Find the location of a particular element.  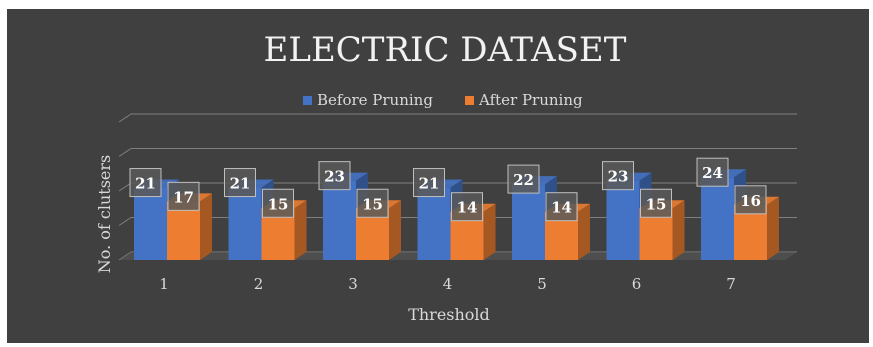

x-tick-label: 2 is located at coordinates (259, 284).